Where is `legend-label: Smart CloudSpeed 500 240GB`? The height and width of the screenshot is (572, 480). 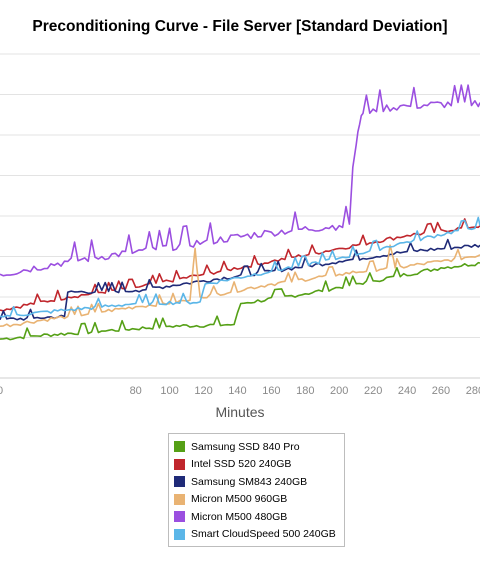 legend-label: Smart CloudSpeed 500 240GB is located at coordinates (263, 534).